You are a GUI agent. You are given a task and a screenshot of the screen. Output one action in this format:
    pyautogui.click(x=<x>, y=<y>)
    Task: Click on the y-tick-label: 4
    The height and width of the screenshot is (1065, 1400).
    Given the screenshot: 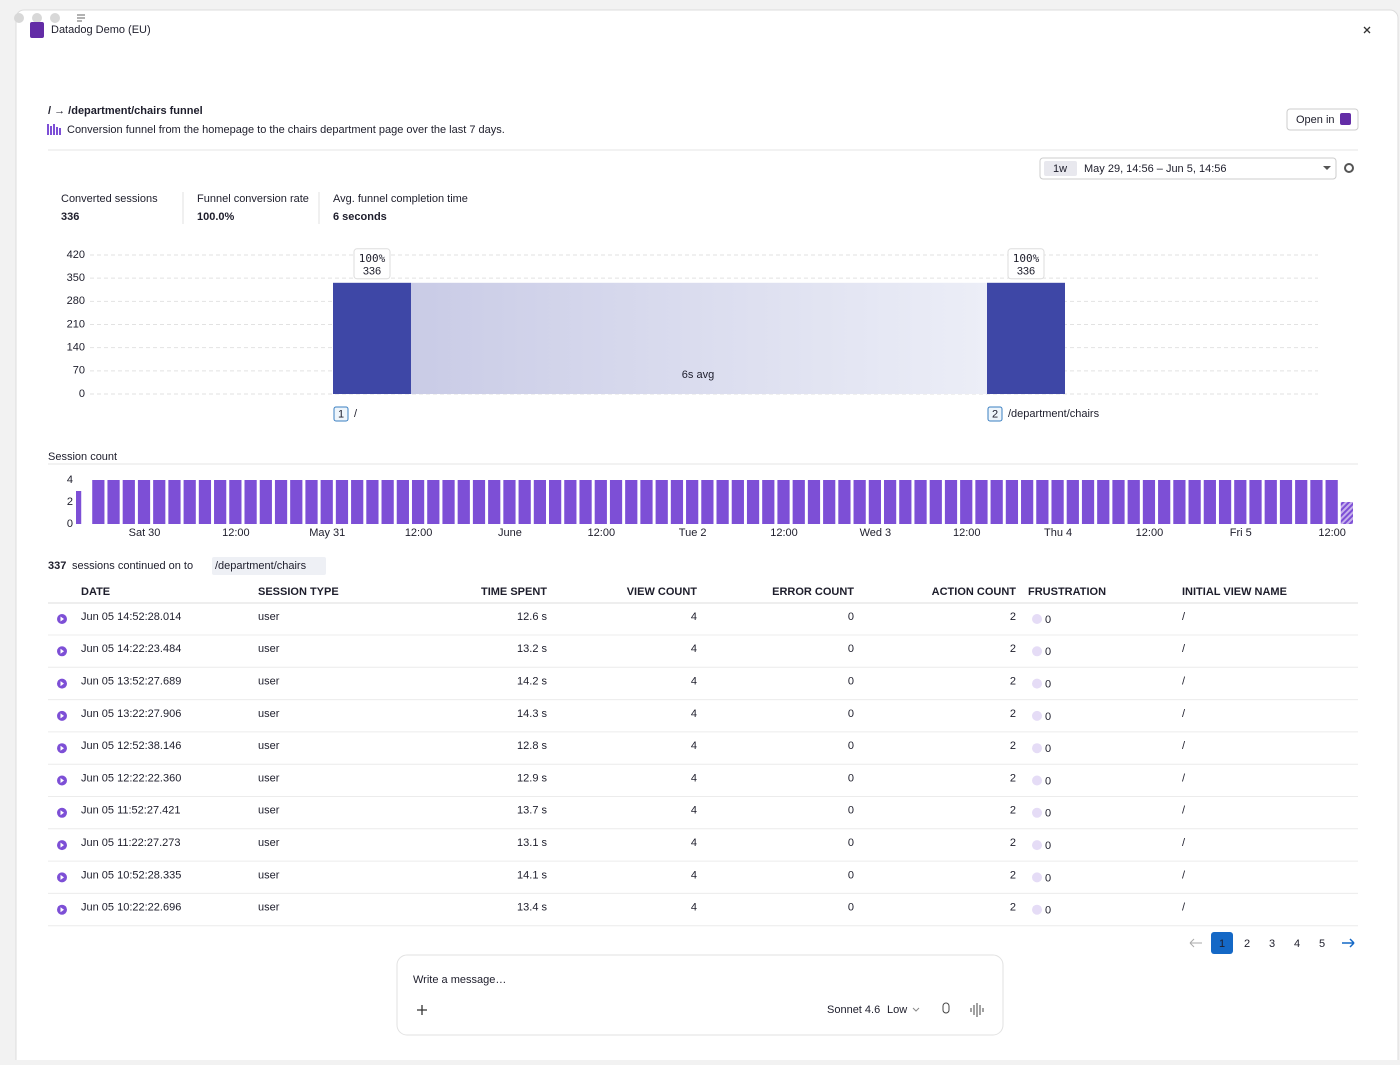 What is the action you would take?
    pyautogui.click(x=70, y=480)
    